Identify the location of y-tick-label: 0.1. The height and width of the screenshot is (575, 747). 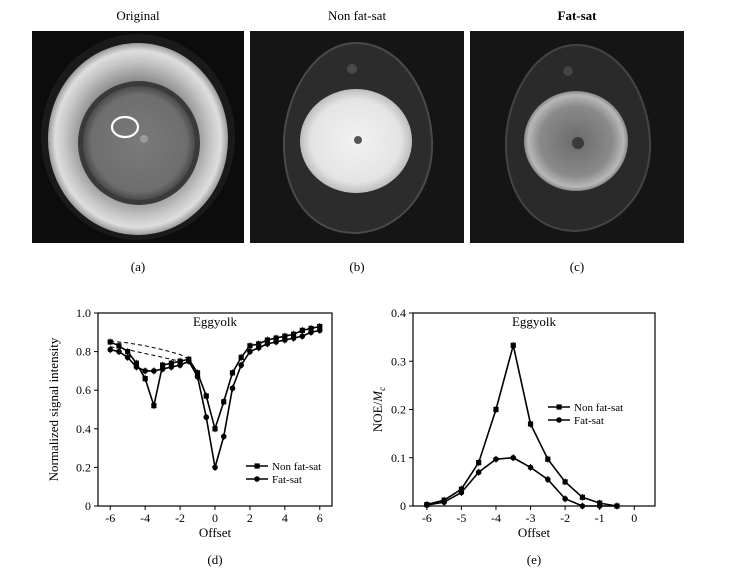
(398, 458).